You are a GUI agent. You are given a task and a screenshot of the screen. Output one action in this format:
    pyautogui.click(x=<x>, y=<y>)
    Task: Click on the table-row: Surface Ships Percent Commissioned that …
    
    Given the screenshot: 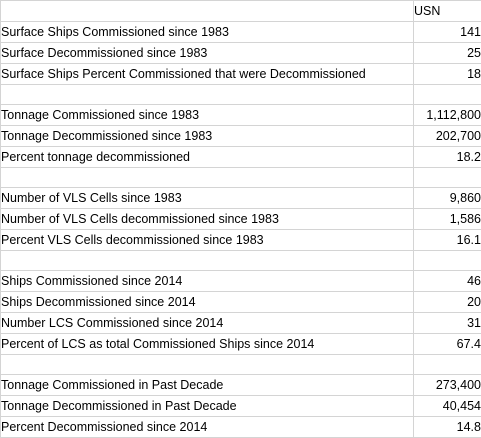 What is the action you would take?
    pyautogui.click(x=241, y=74)
    